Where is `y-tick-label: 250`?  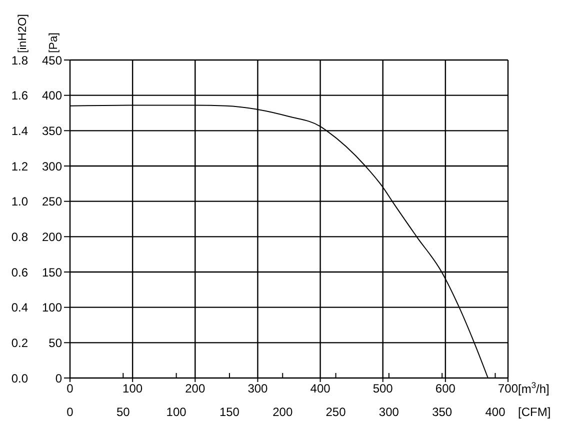 y-tick-label: 250 is located at coordinates (52, 201).